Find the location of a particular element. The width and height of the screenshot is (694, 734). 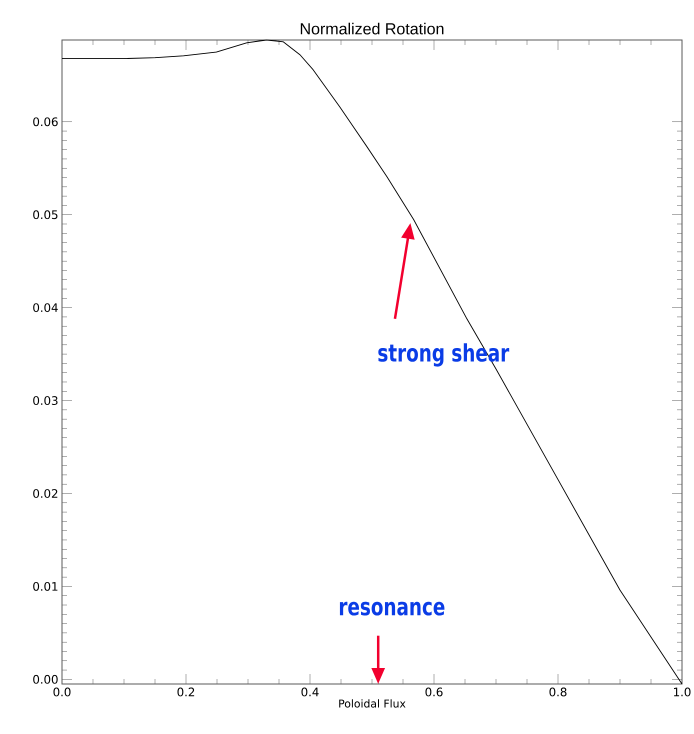

y-tick-label: 0.02 is located at coordinates (45, 493).